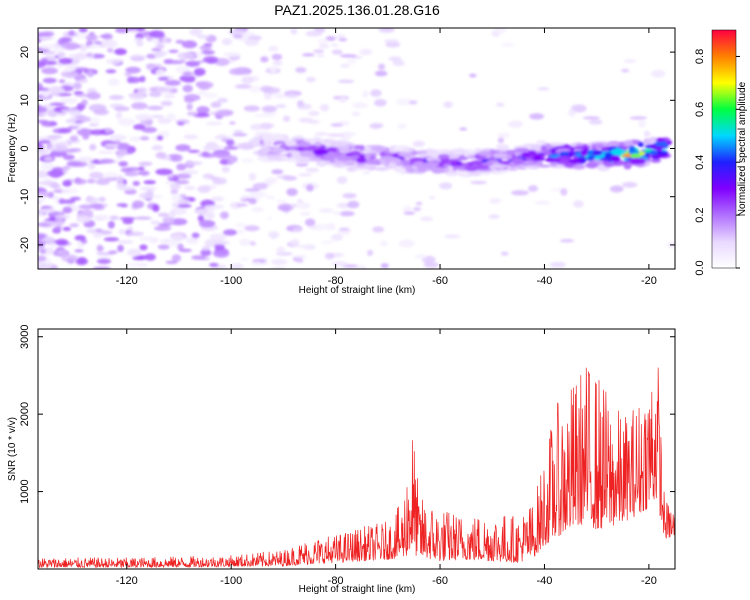 This screenshot has width=750, height=600. What do you see at coordinates (25, 148) in the screenshot?
I see `y-tick-label: 0` at bounding box center [25, 148].